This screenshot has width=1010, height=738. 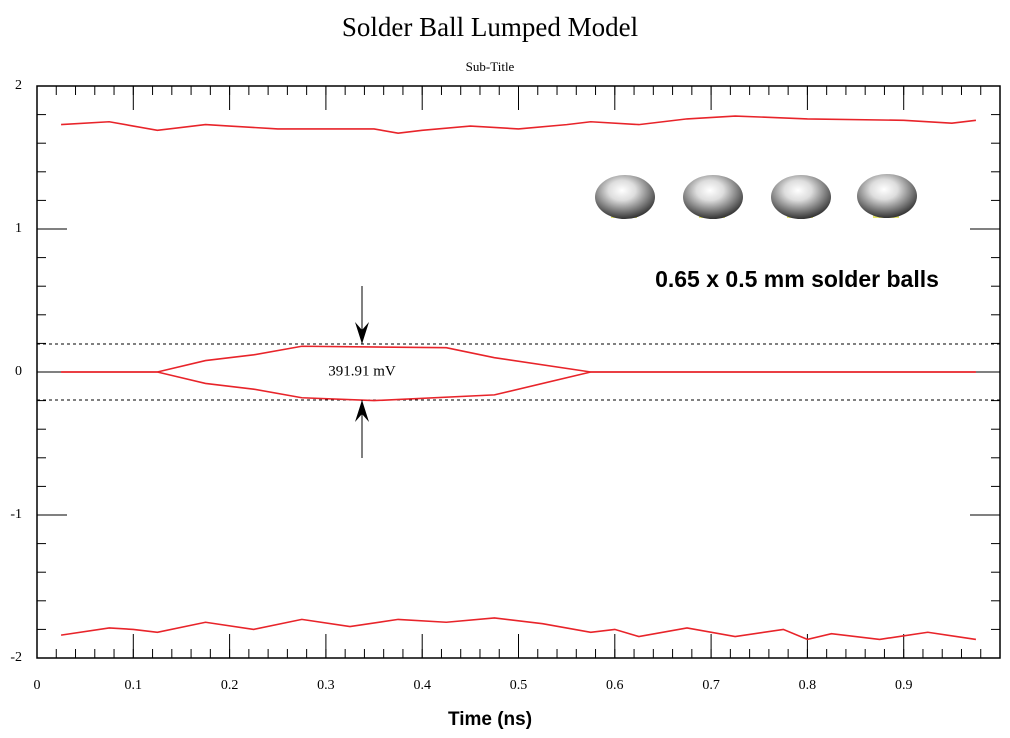 What do you see at coordinates (362, 371) in the screenshot?
I see `annotation: 391.91 mV` at bounding box center [362, 371].